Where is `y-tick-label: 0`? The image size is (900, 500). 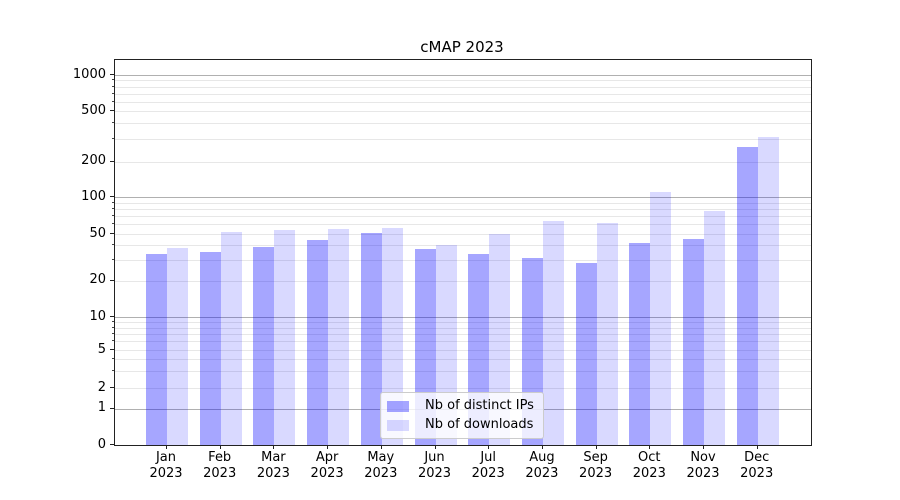 y-tick-label: 0 is located at coordinates (101, 444).